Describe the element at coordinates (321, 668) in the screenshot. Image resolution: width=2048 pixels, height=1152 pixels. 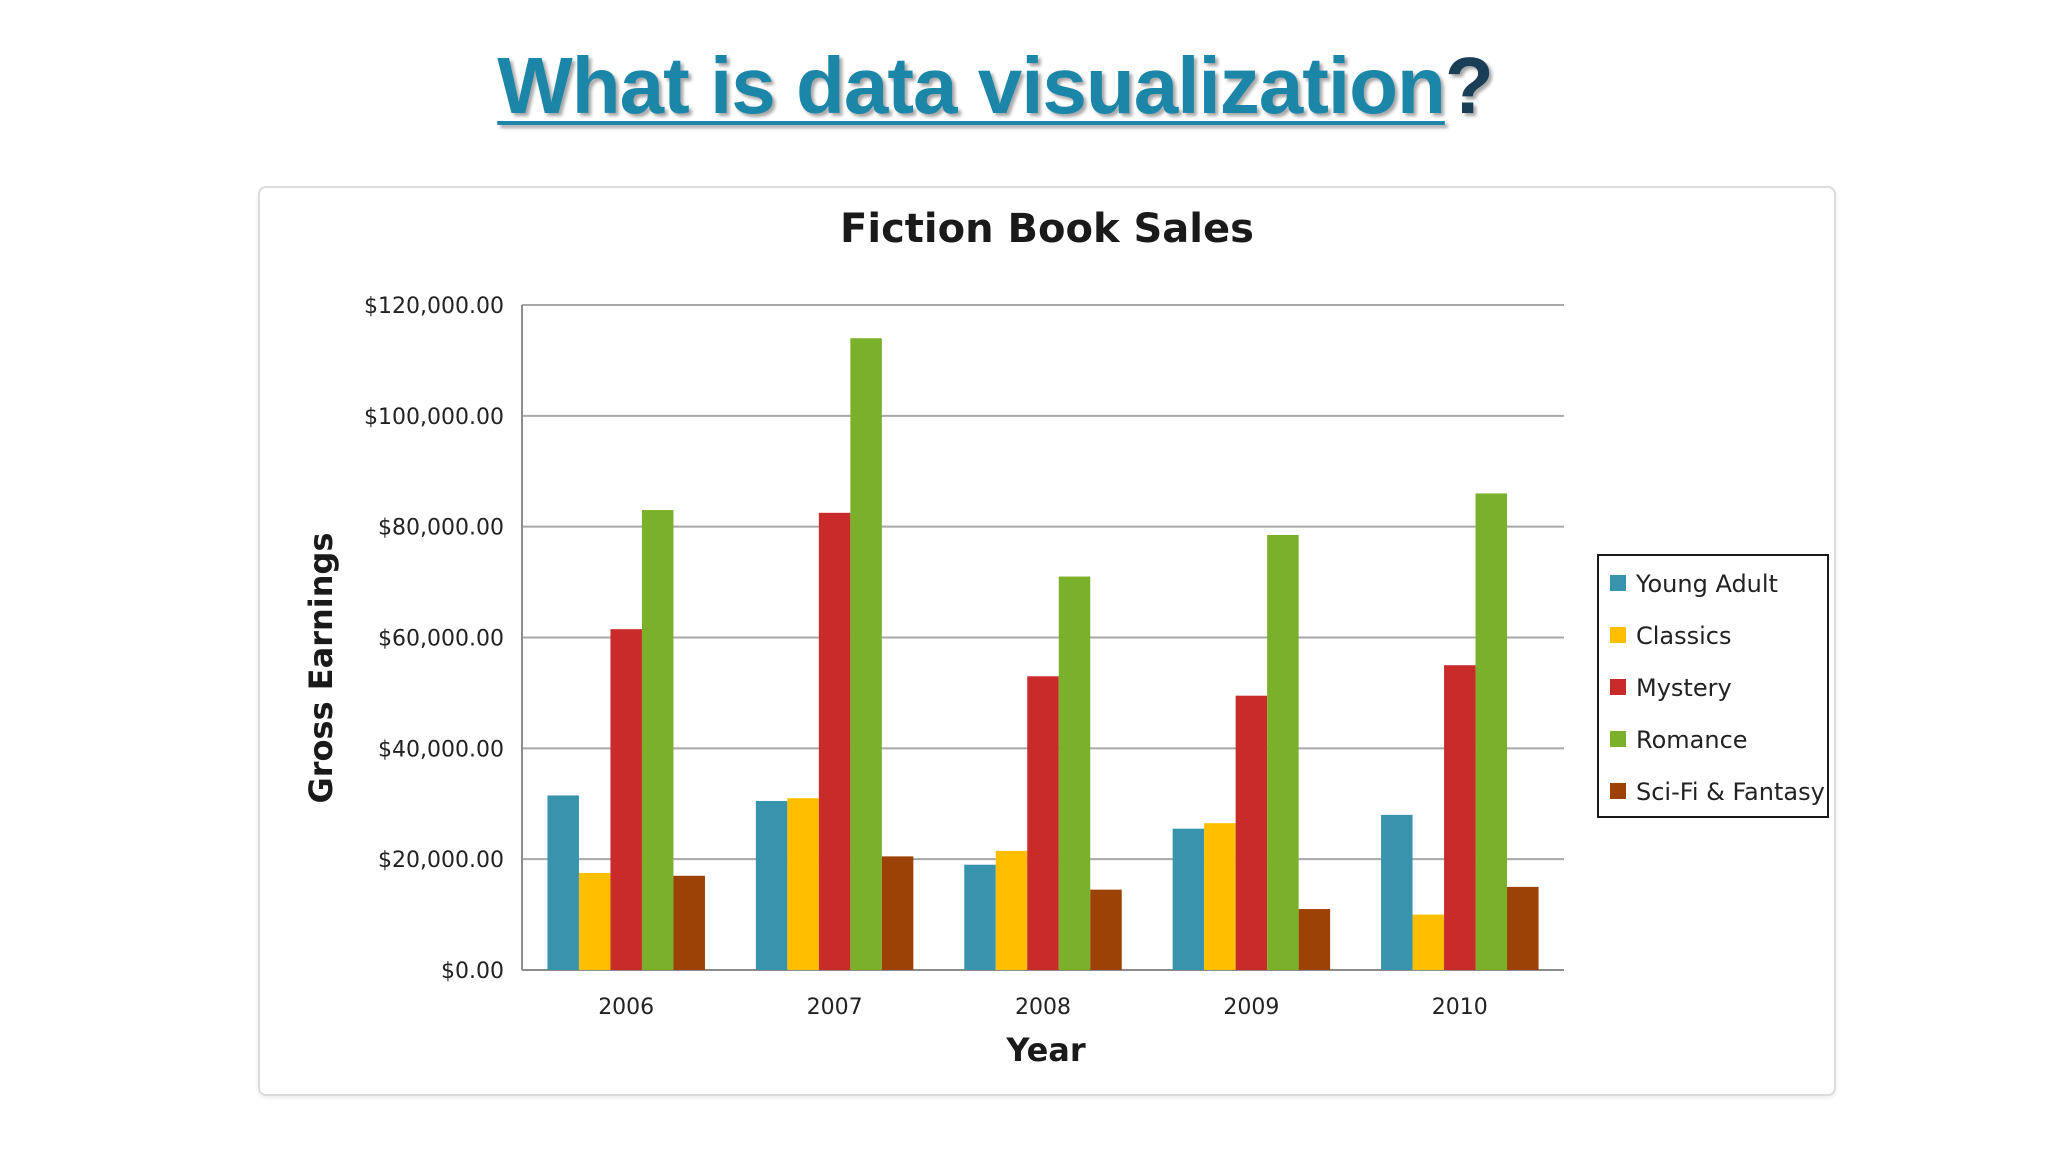
I see `y-axis-title: Gross Earnings` at that location.